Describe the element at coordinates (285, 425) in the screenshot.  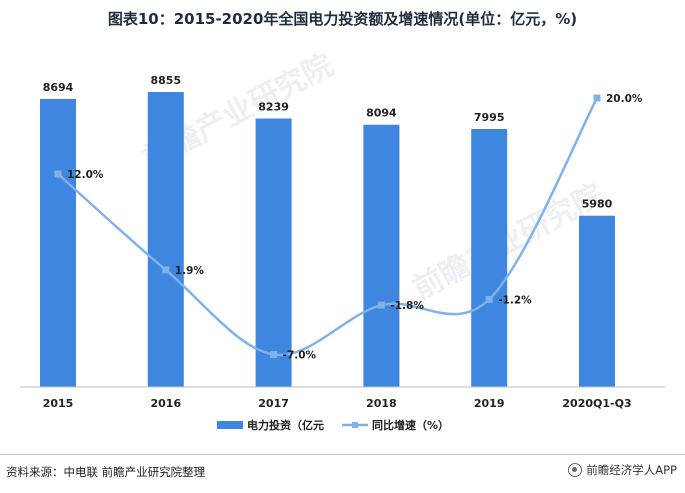
I see `legend-bar-label: 电力投资（亿元` at that location.